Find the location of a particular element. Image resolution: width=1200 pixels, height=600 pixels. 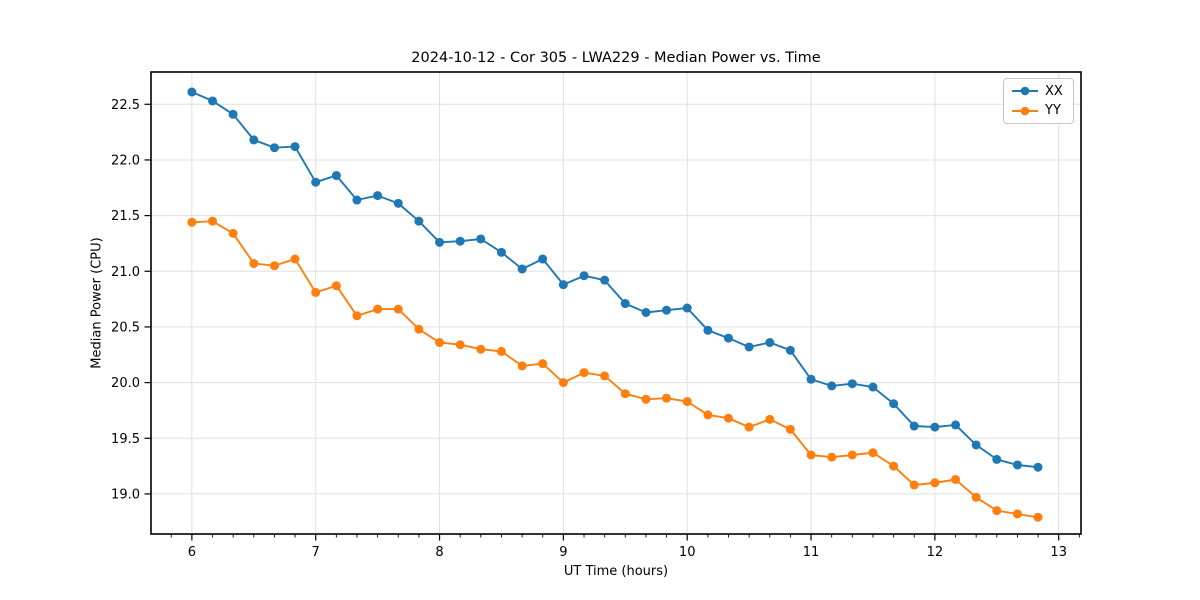

x-tick-label: 12 is located at coordinates (935, 552).